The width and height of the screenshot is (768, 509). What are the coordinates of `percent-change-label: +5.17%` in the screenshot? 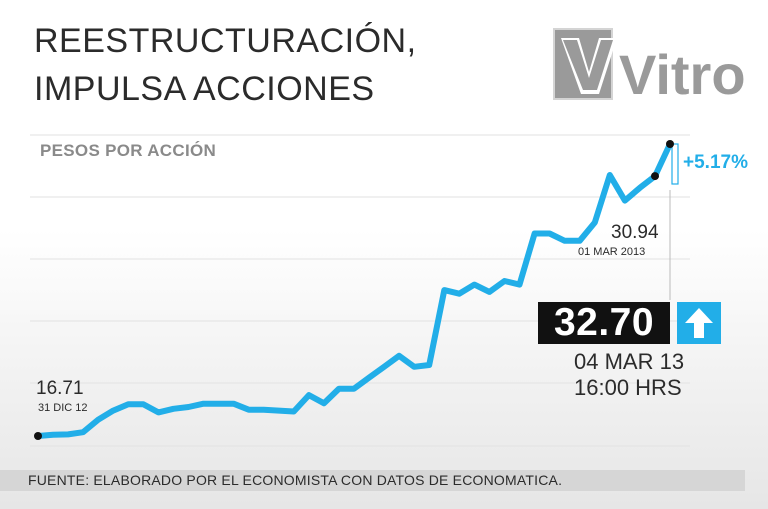 It's located at (715, 162).